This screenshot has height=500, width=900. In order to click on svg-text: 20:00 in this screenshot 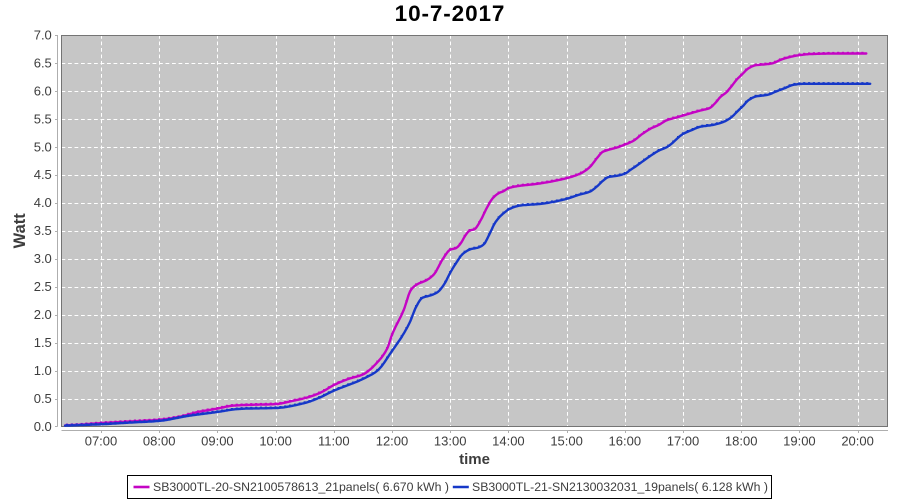, I will do `click(857, 441)`.